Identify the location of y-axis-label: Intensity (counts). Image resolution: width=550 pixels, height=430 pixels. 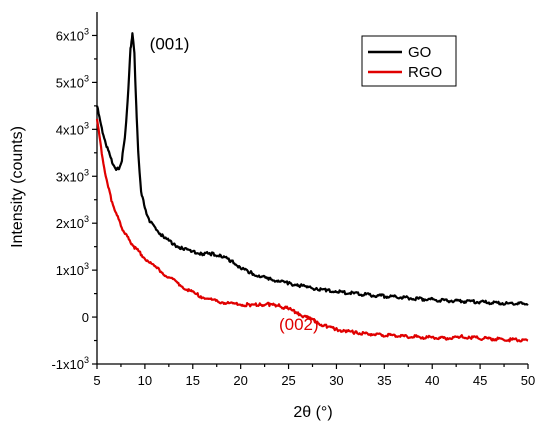
(17, 187).